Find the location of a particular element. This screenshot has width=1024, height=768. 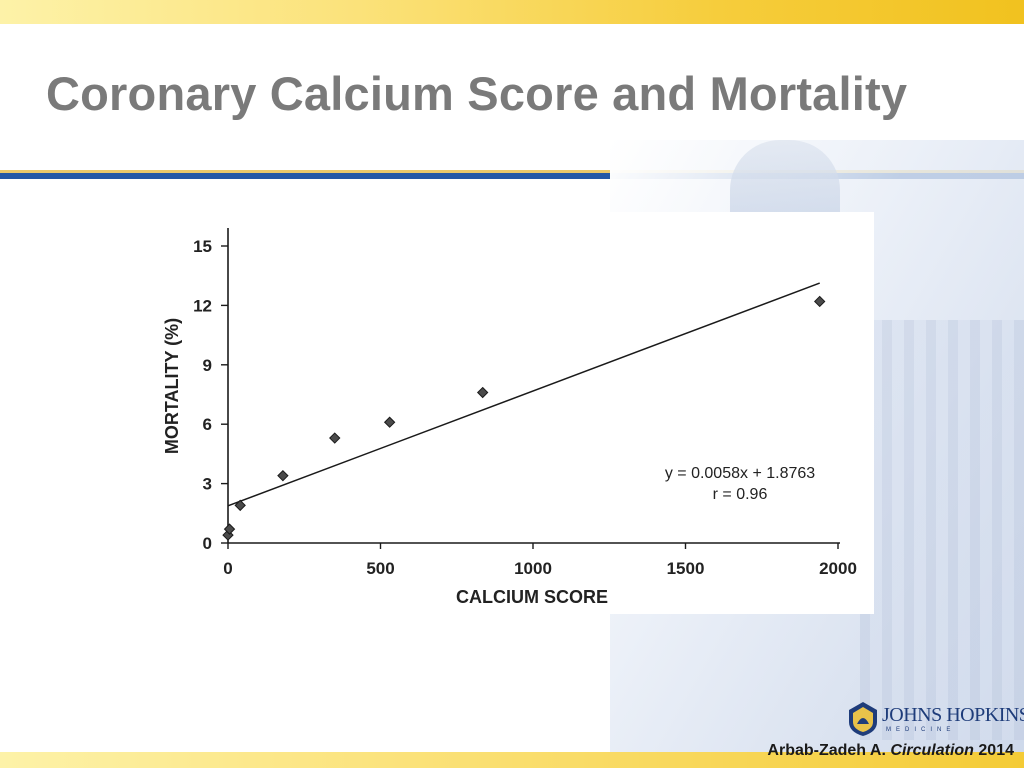

citation: Arbab-Zadeh A. Circulation 2014 is located at coordinates (890, 751).